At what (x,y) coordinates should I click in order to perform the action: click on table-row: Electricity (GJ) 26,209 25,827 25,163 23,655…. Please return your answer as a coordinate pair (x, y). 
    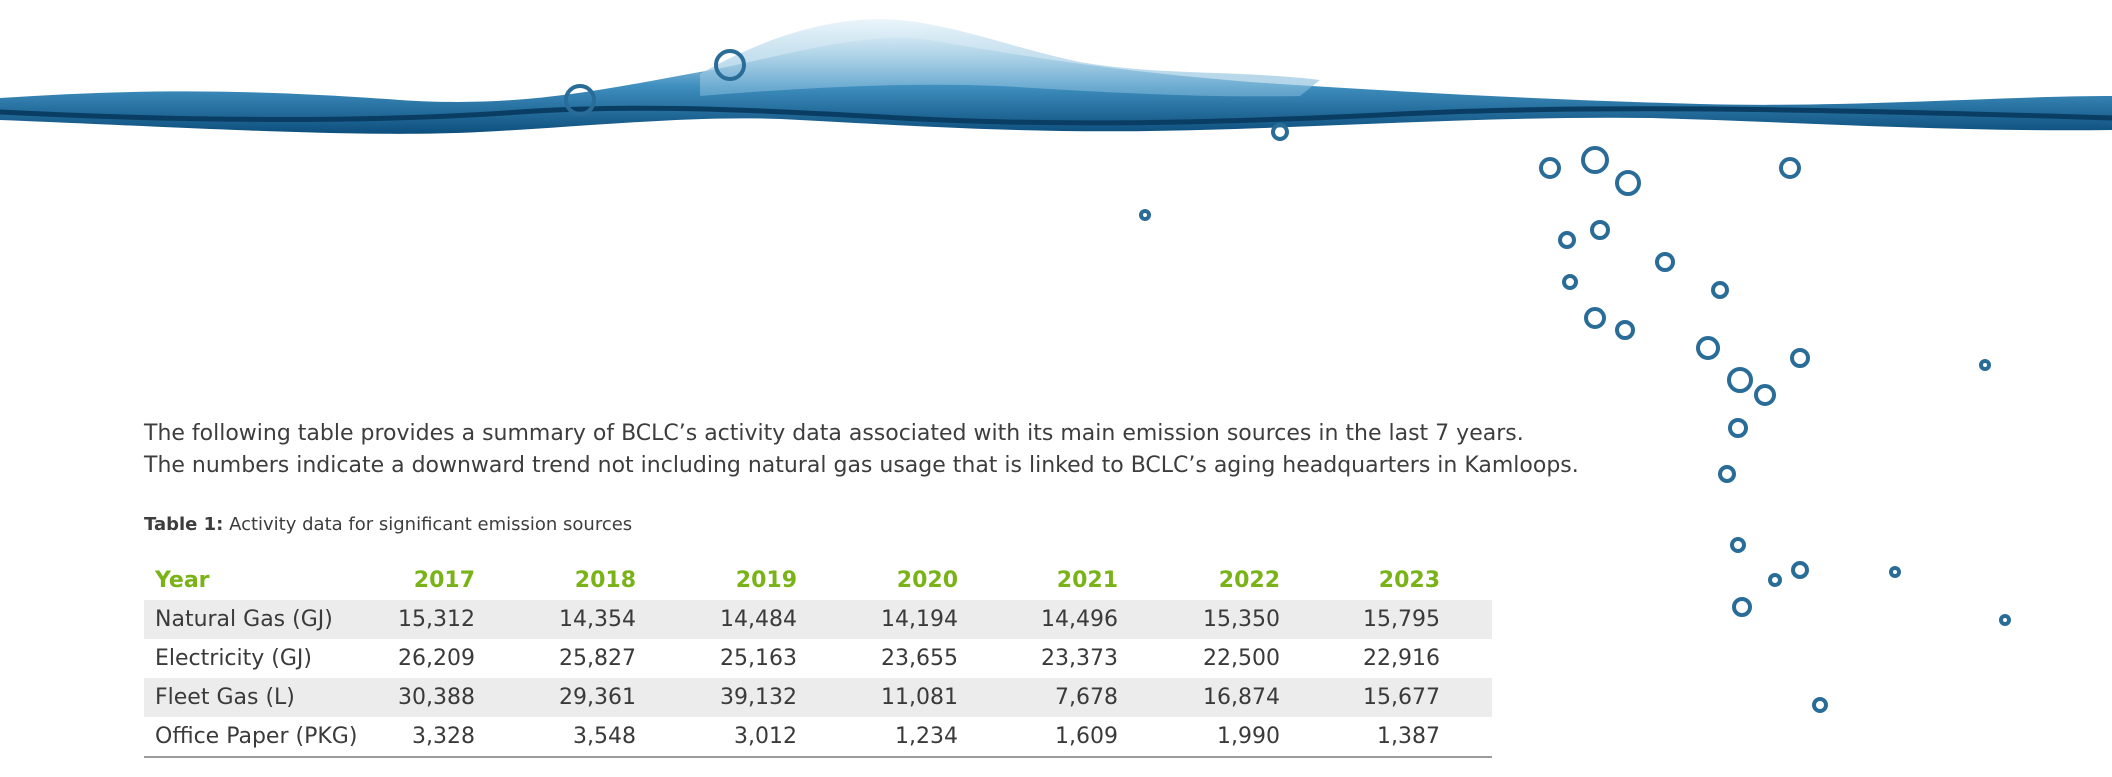
    Looking at the image, I should click on (818, 658).